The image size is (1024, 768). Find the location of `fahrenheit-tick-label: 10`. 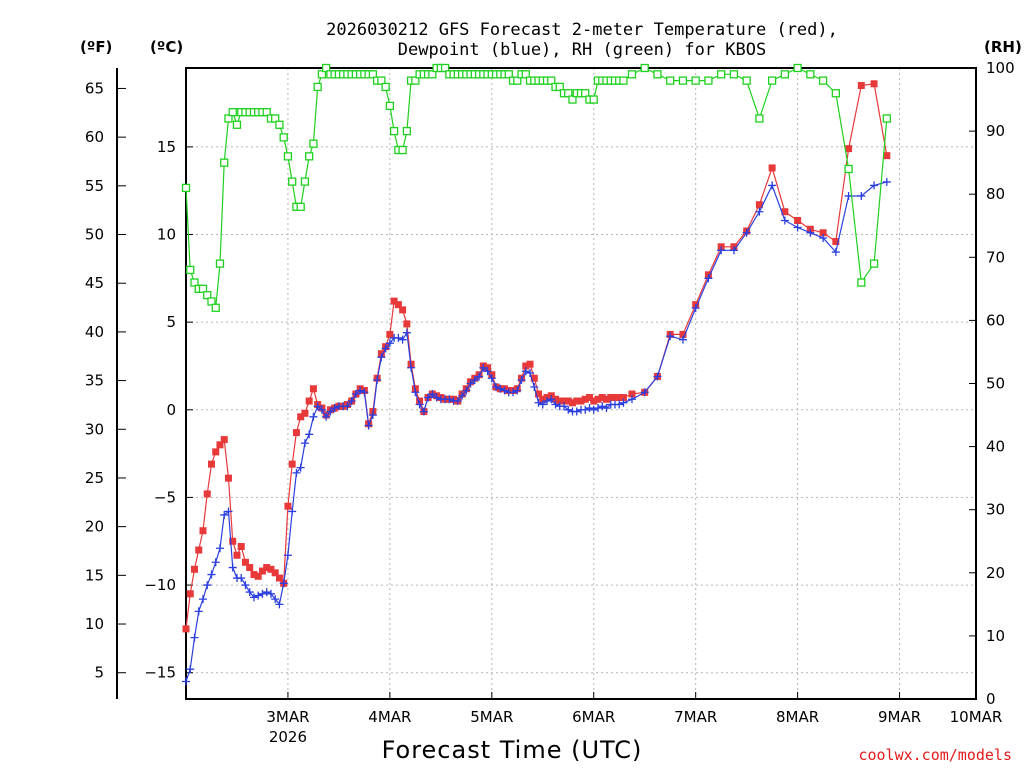

fahrenheit-tick-label: 10 is located at coordinates (94, 624).